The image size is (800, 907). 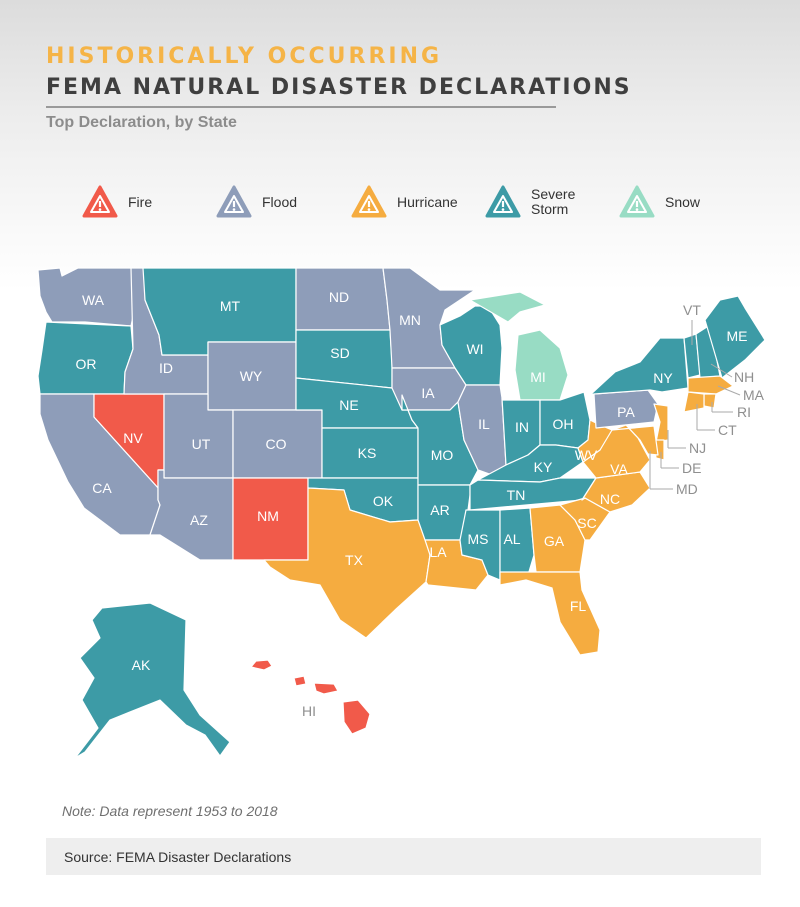 What do you see at coordinates (586, 523) in the screenshot?
I see `state-label-sc: SC` at bounding box center [586, 523].